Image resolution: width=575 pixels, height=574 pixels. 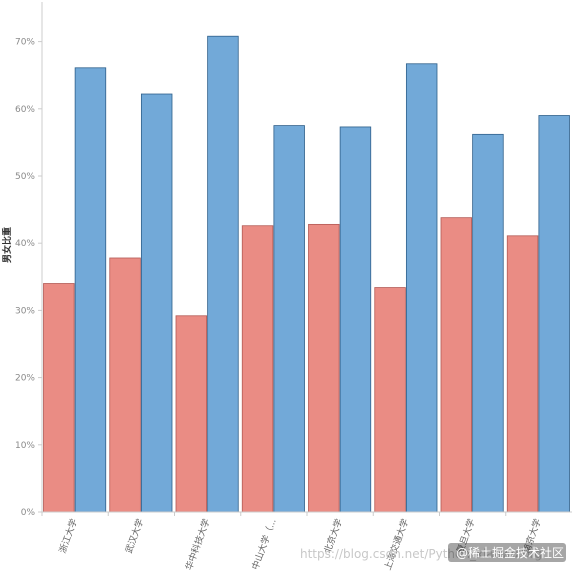 What do you see at coordinates (421, 554) in the screenshot?
I see `watermark-url: https://blog.csdn.net/Python_xiaowu.org` at bounding box center [421, 554].